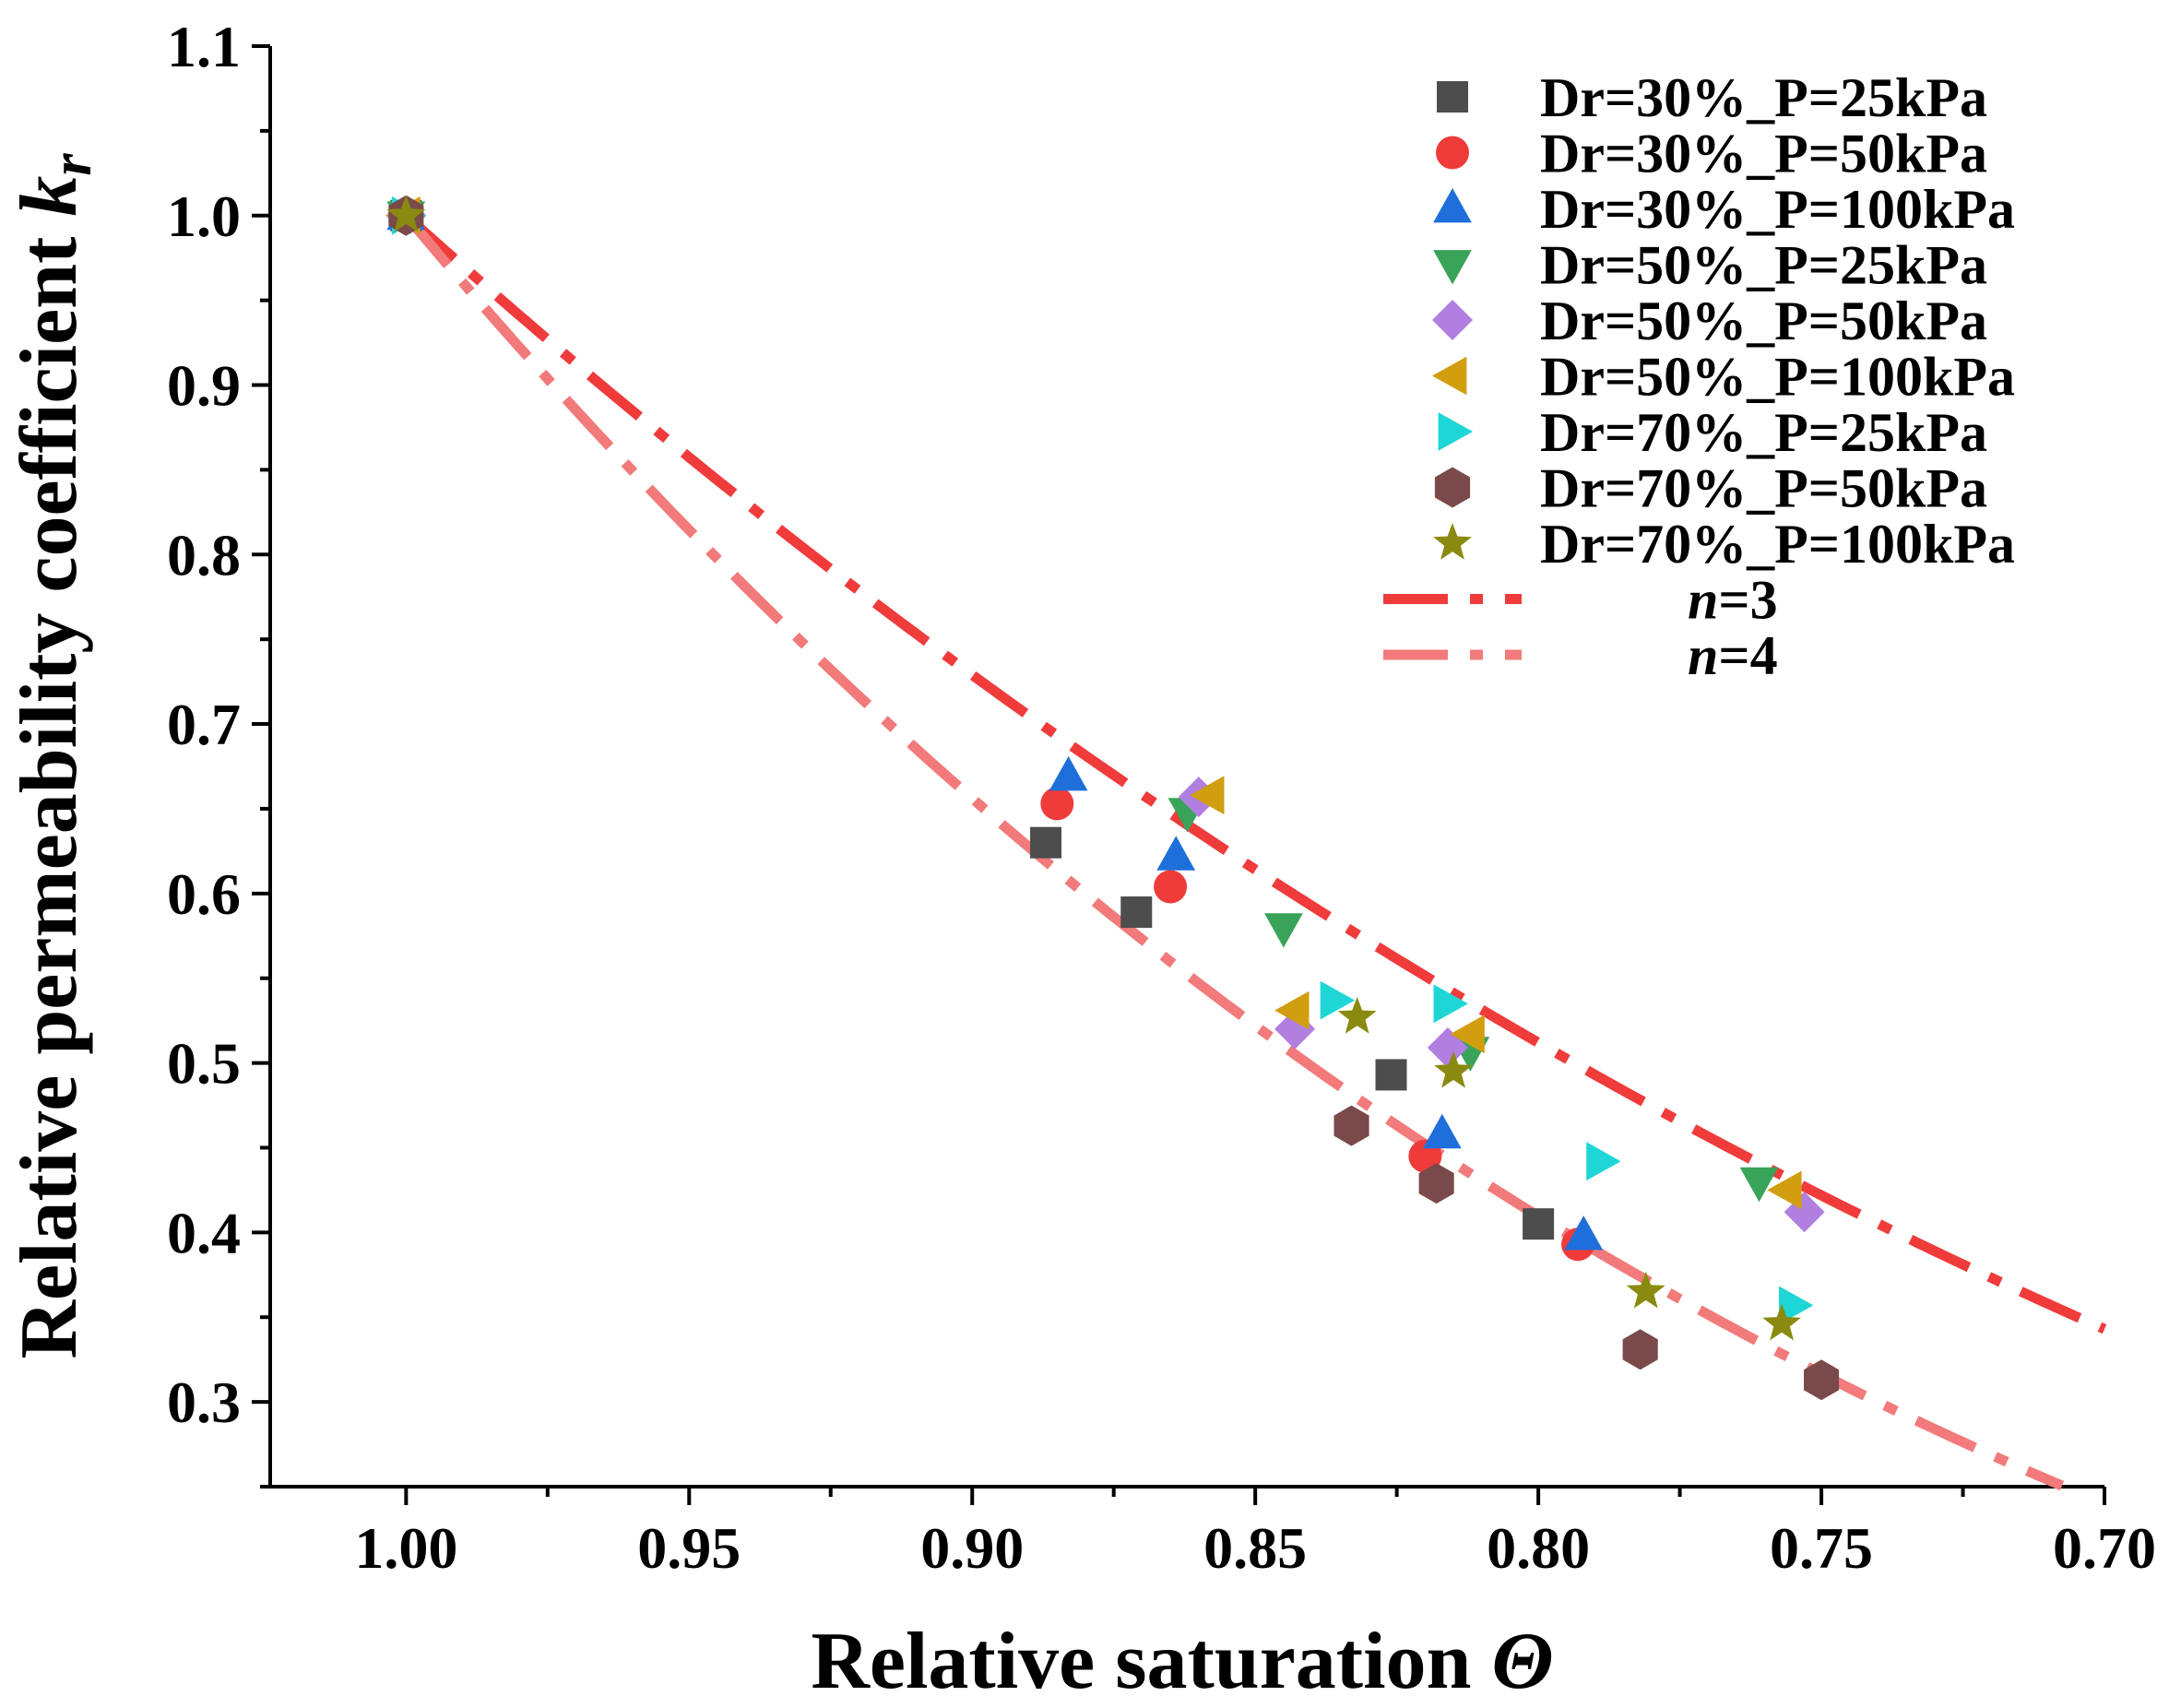 The width and height of the screenshot is (2181, 1708). I want to click on x-tick-label: 0.95, so click(689, 1548).